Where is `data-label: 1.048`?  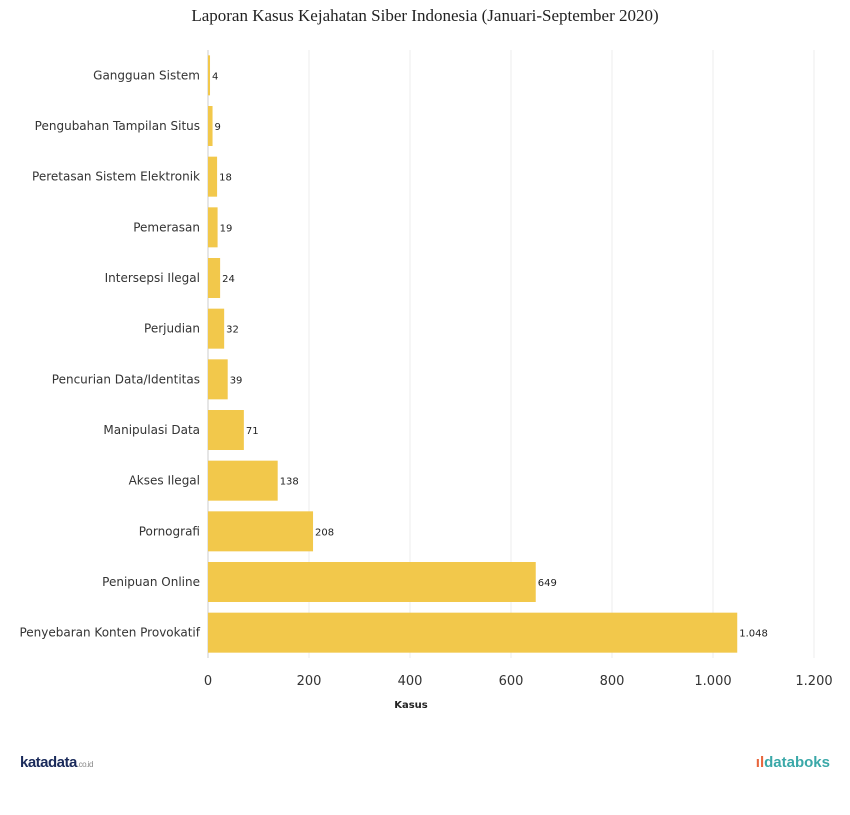 data-label: 1.048 is located at coordinates (753, 634).